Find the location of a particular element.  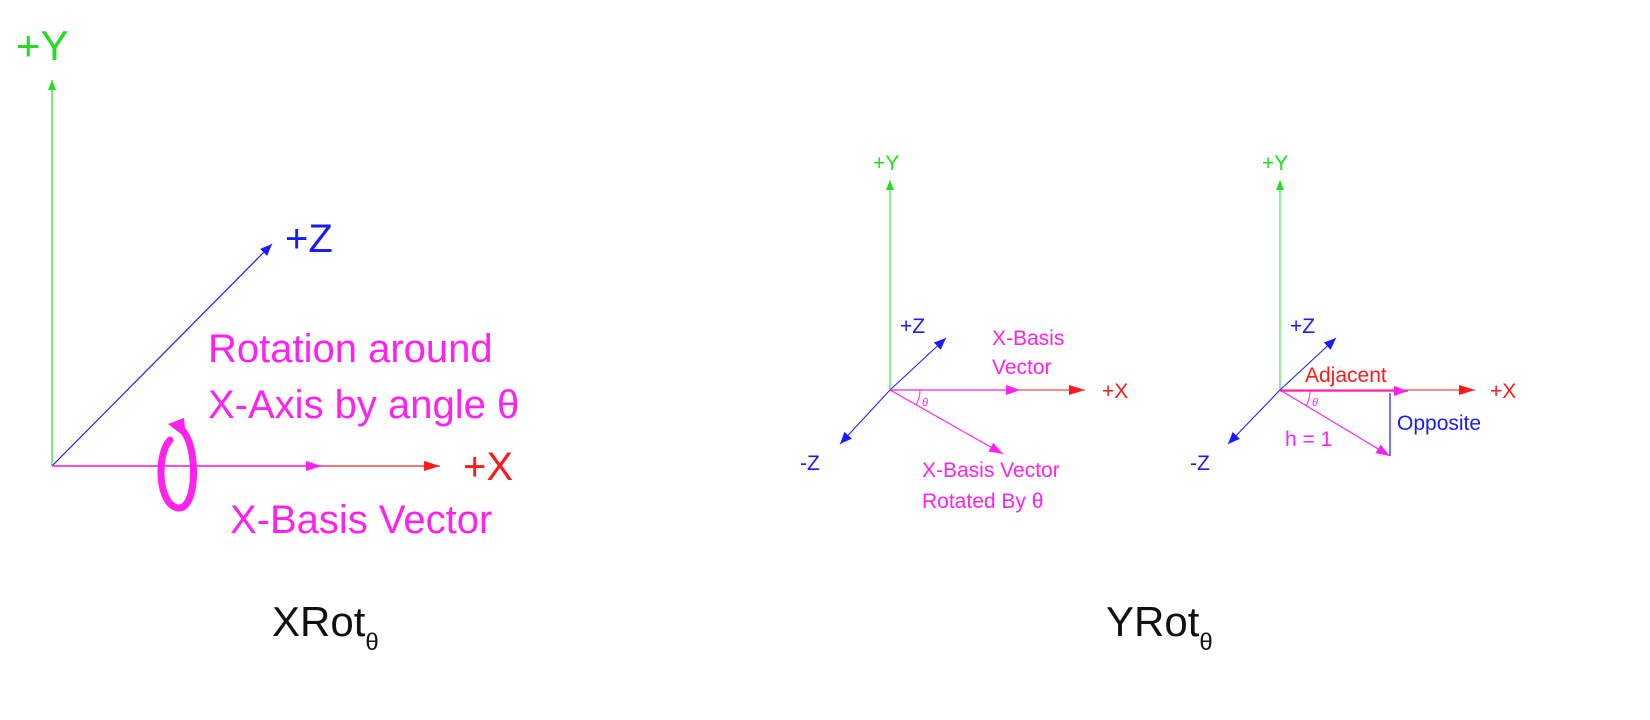

yrot-caption: YRotθ is located at coordinates (1159, 627).